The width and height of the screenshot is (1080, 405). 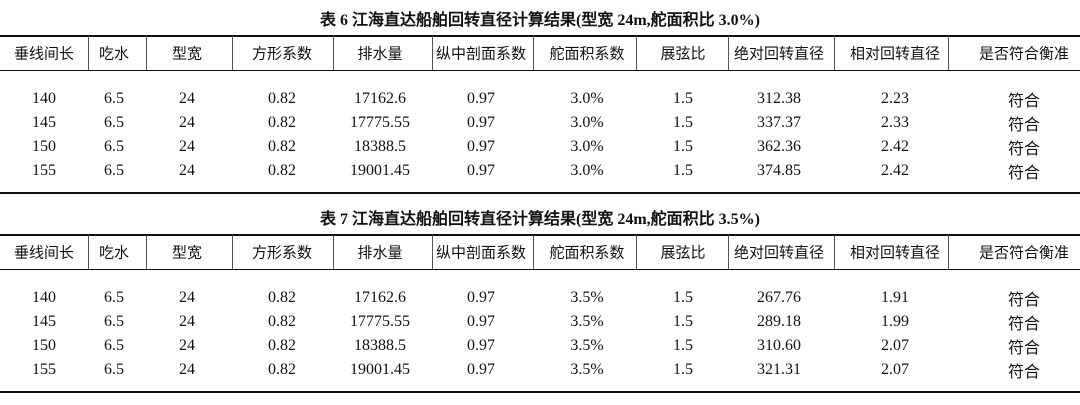 I want to click on column-header: 展弦比, so click(x=683, y=53).